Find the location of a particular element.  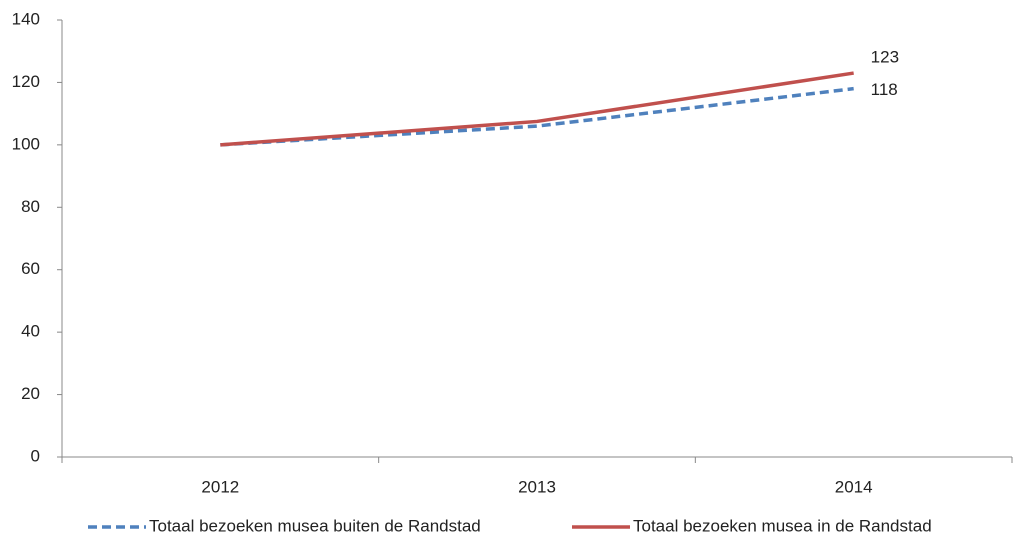

y-tick-label: 80 is located at coordinates (30, 206).